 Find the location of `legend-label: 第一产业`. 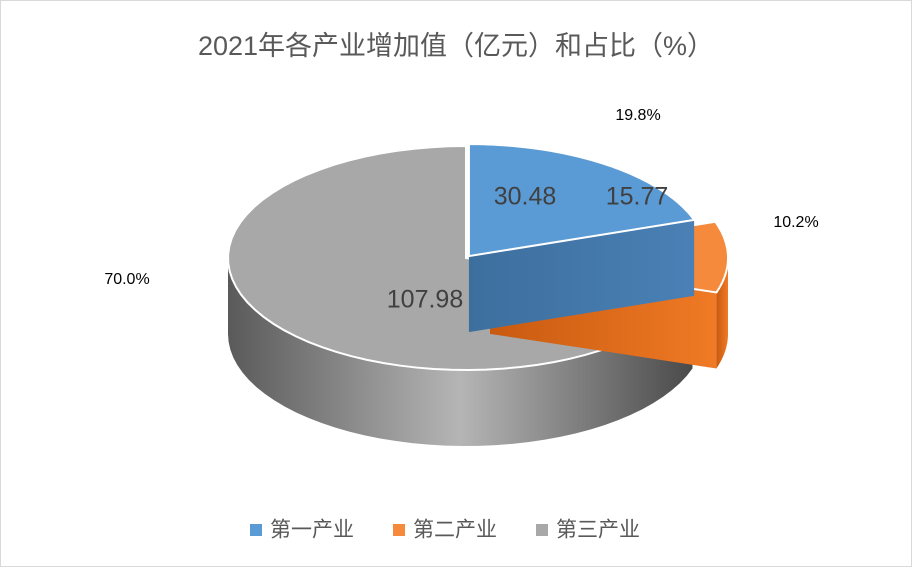

legend-label: 第一产业 is located at coordinates (312, 530).